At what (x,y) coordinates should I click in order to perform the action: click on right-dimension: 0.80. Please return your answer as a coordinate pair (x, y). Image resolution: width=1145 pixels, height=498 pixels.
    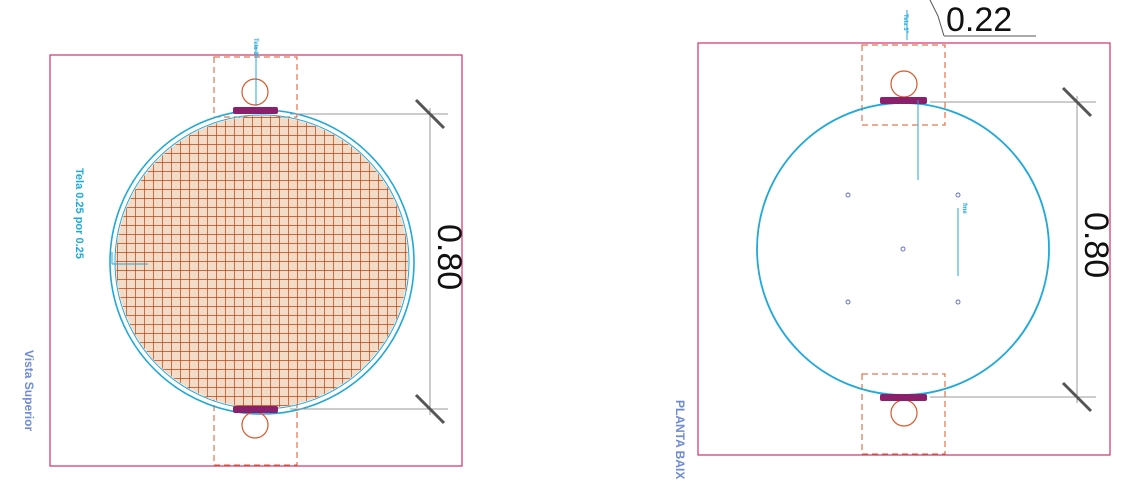
    Looking at the image, I should click on (1096, 245).